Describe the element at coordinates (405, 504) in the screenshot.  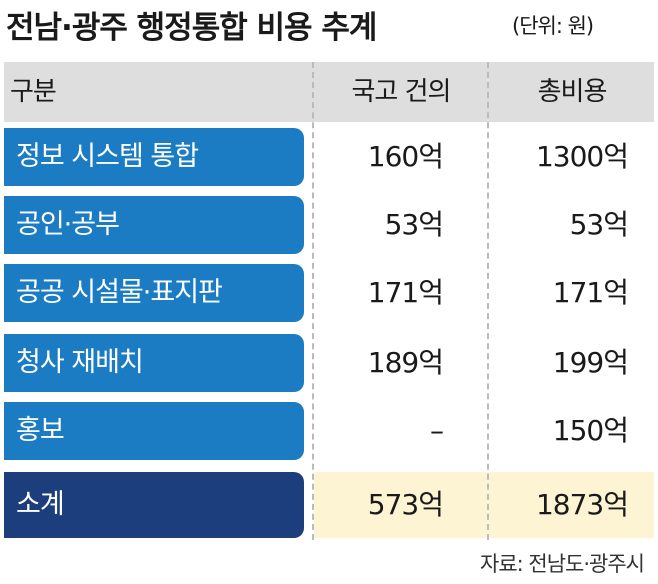
I see `total-value: 573억` at that location.